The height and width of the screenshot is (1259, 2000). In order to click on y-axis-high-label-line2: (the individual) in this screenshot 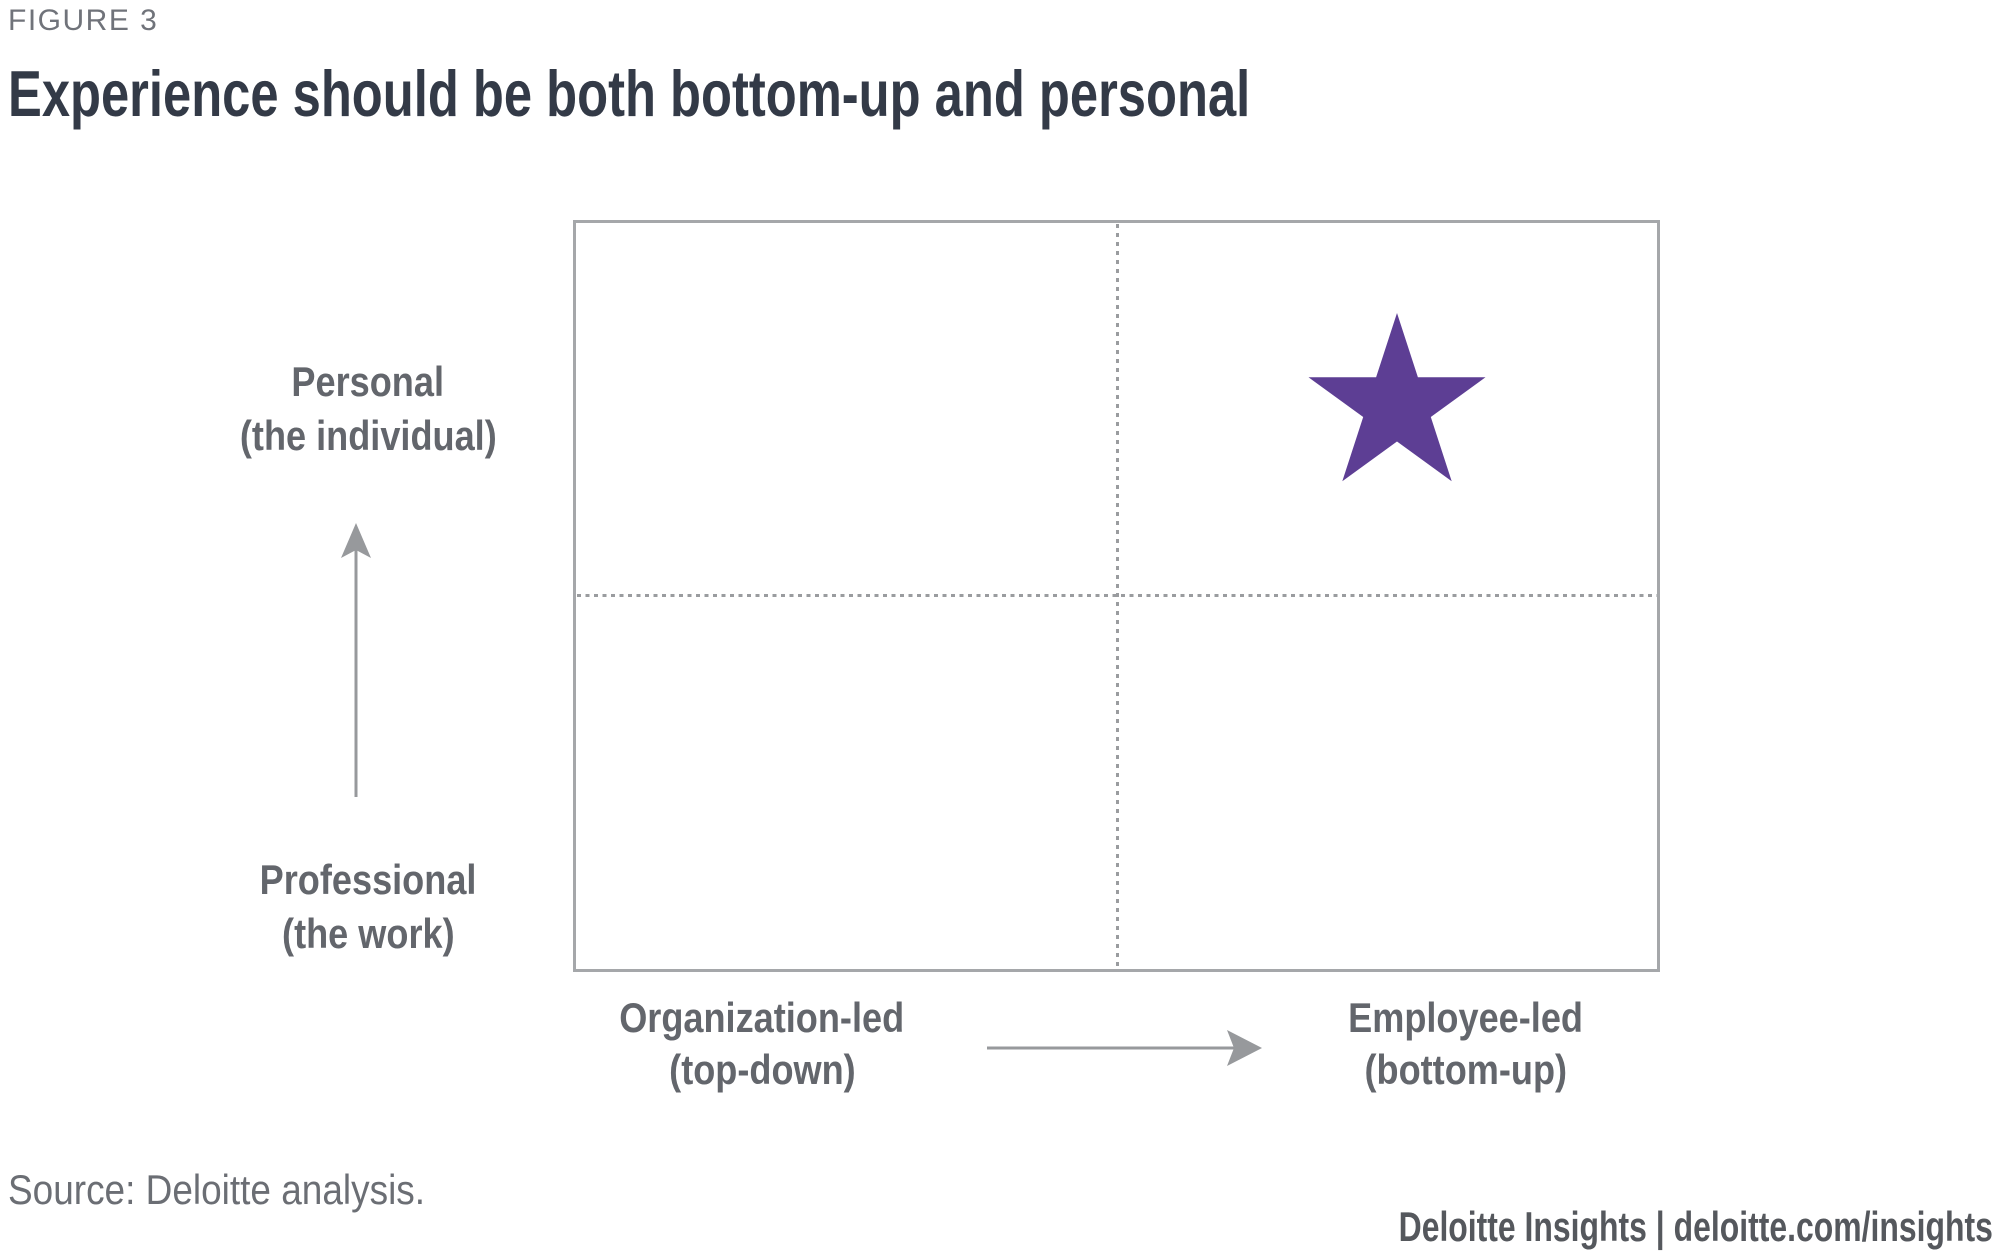, I will do `click(368, 435)`.